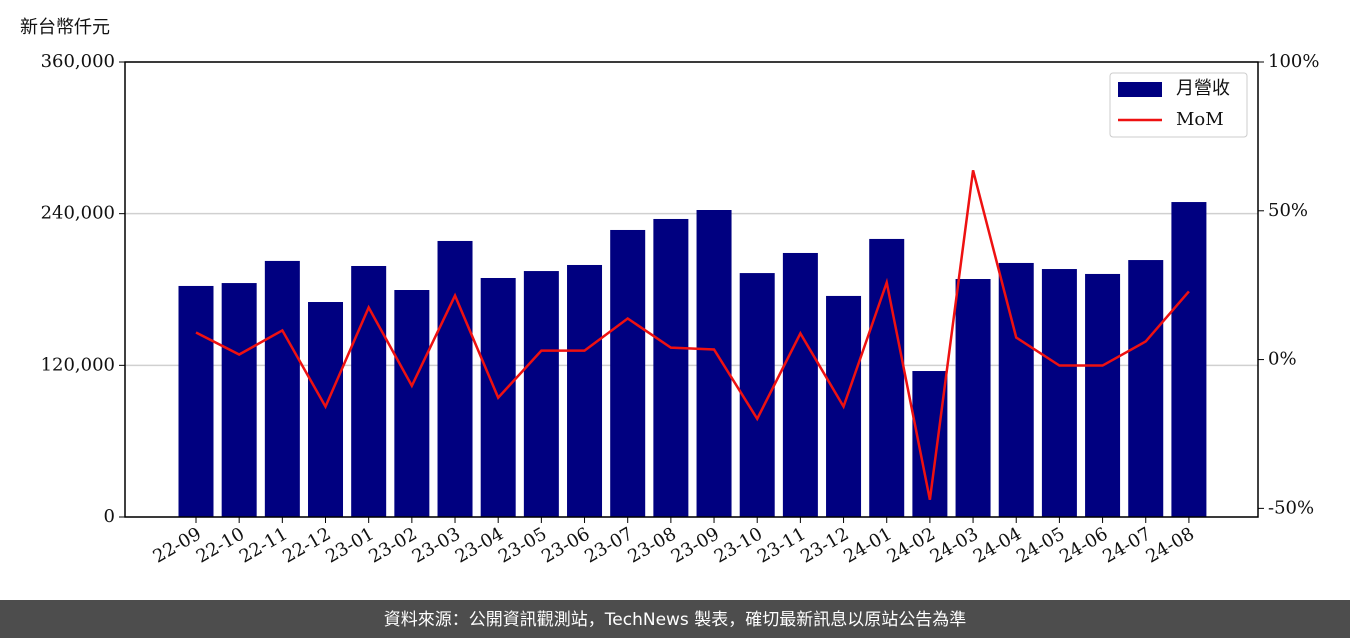  Describe the element at coordinates (1140, 89) in the screenshot. I see `legend-swatch` at that location.